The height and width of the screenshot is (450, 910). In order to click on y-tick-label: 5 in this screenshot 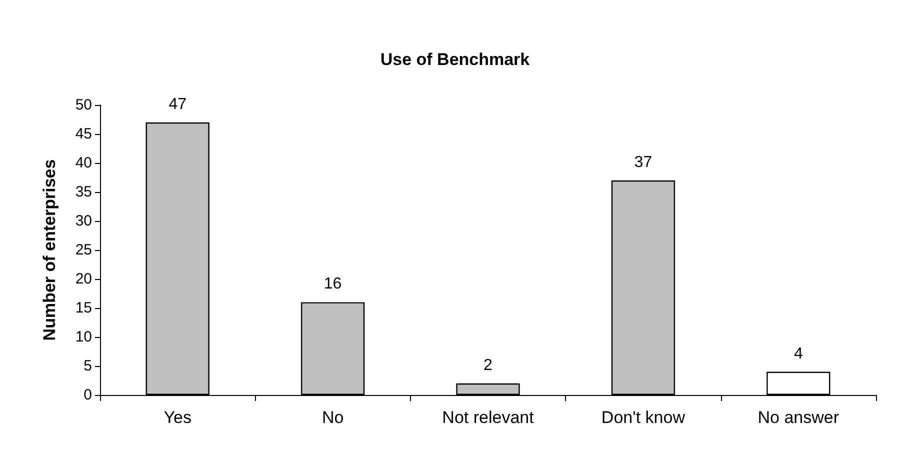, I will do `click(88, 366)`.